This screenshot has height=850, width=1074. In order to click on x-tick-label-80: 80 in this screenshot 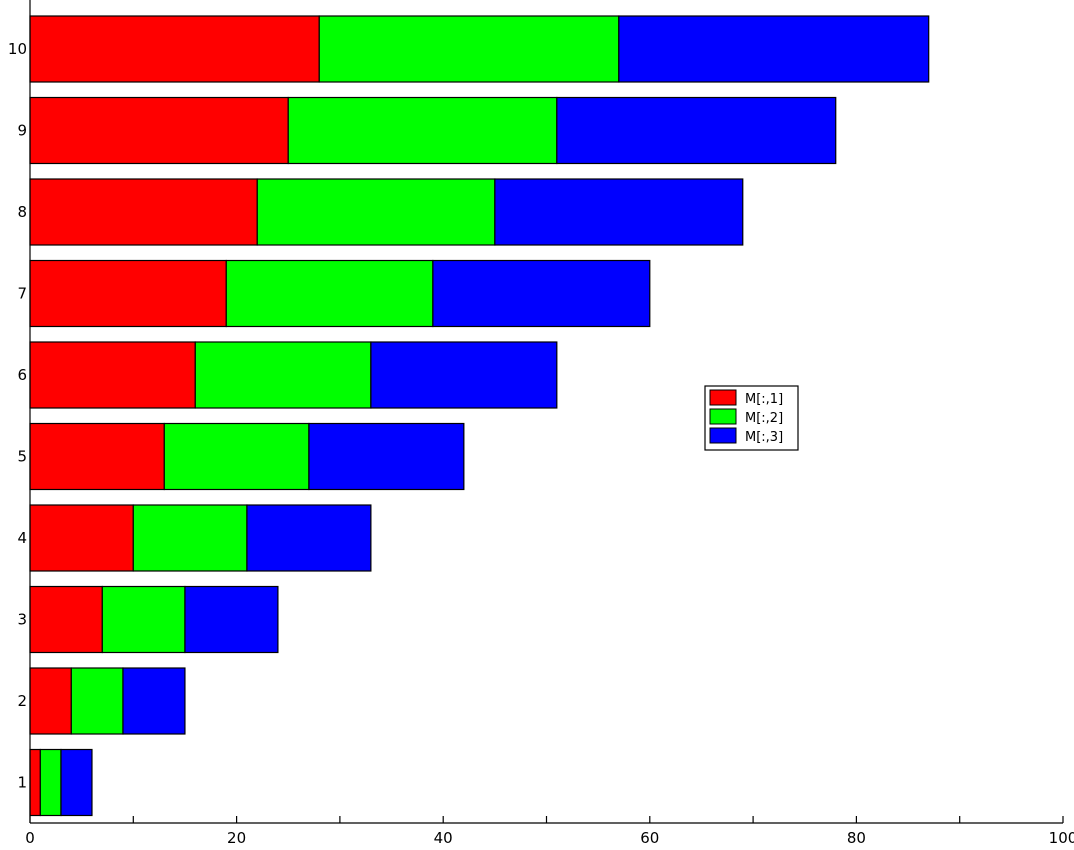, I will do `click(856, 838)`.